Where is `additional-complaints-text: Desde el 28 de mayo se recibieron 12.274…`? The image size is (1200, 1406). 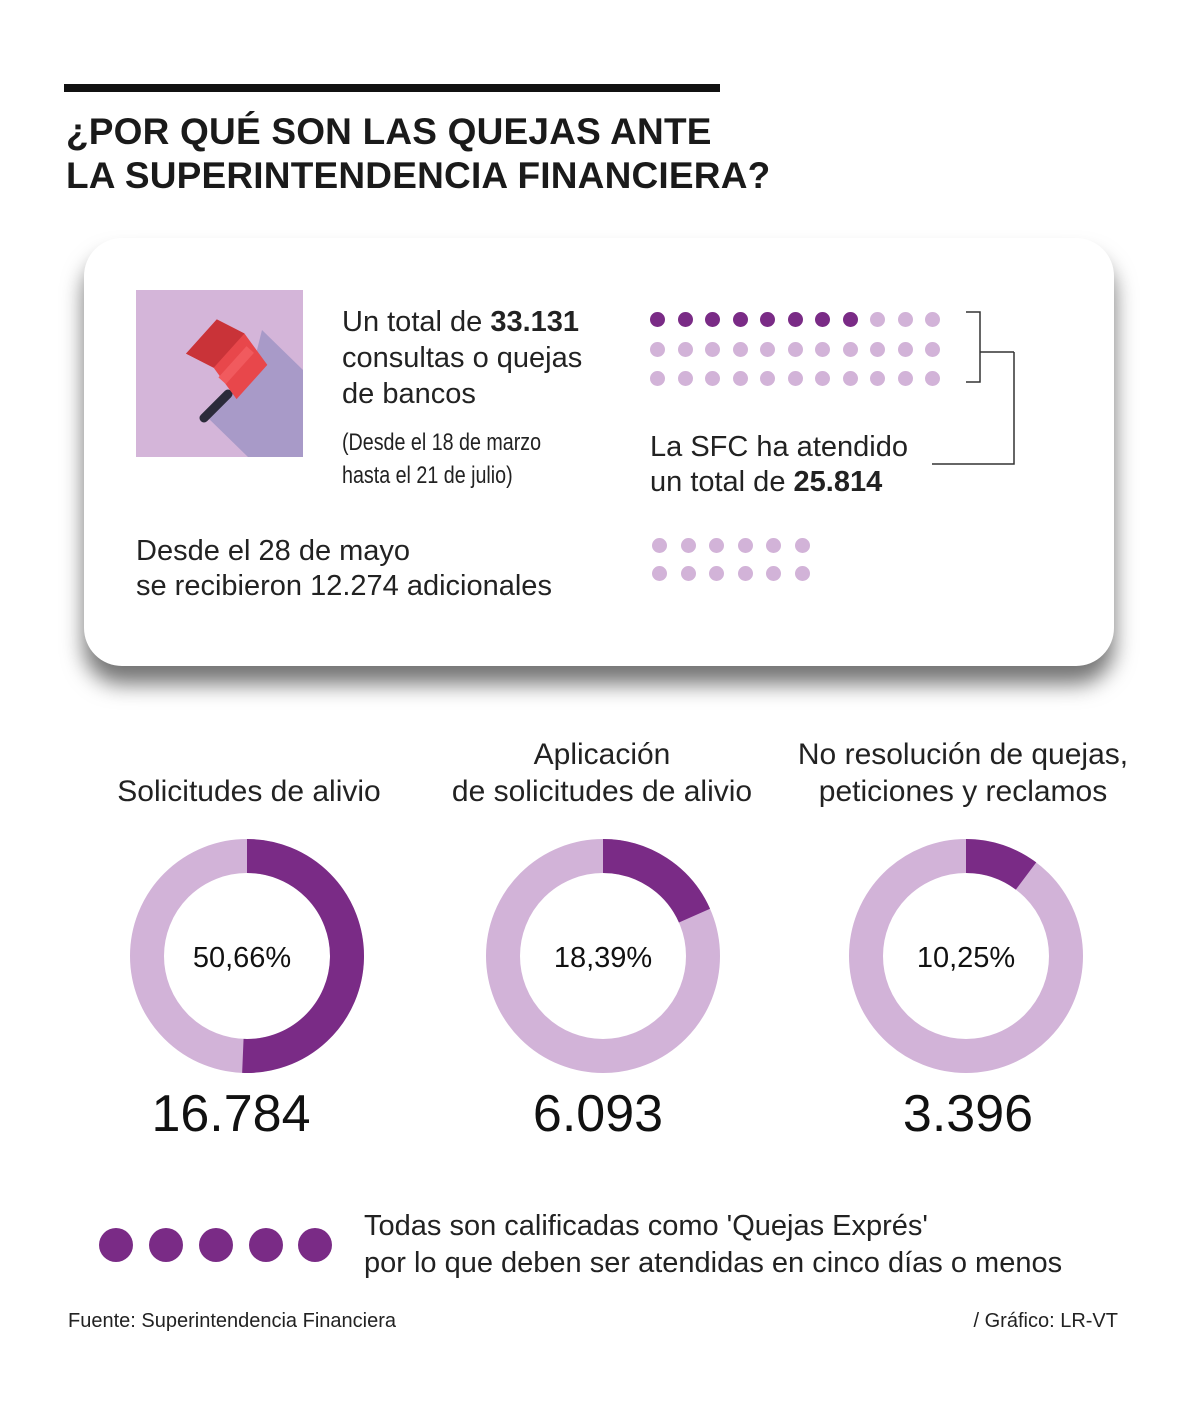
additional-complaints-text: Desde el 28 de mayo se recibieron 12.274… is located at coordinates (344, 569).